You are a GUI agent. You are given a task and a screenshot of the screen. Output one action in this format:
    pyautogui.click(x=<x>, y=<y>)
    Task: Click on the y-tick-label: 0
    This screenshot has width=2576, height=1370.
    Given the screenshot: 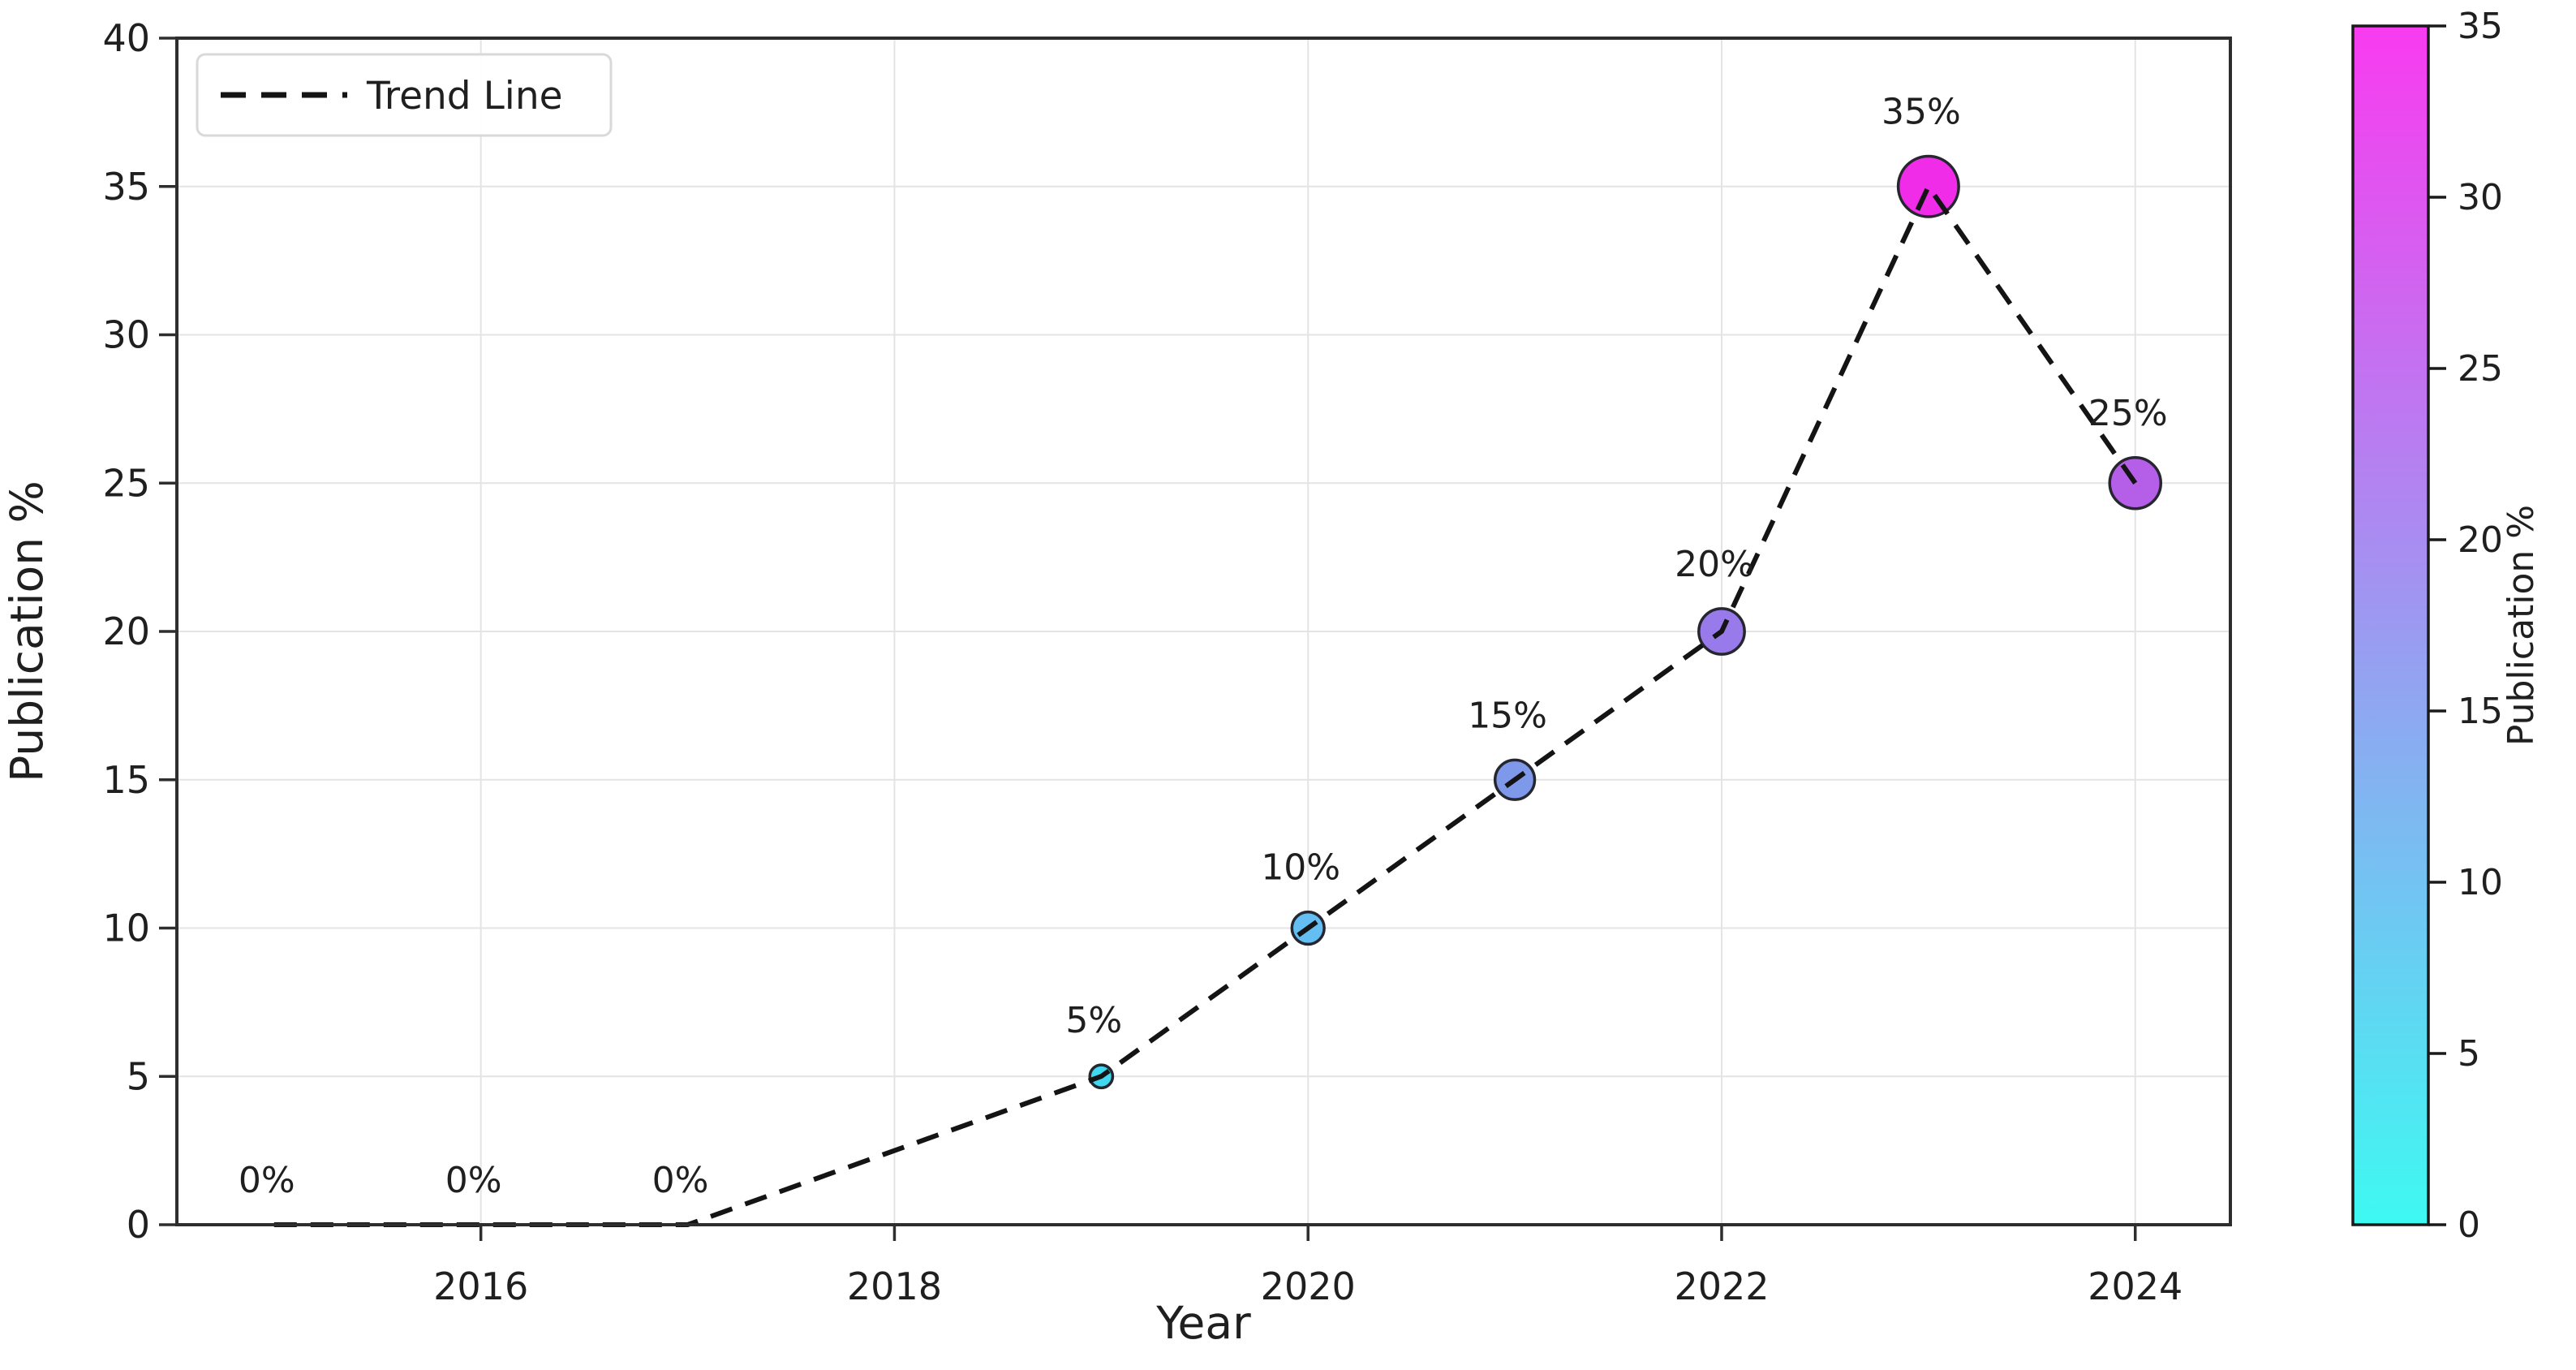 What is the action you would take?
    pyautogui.click(x=138, y=1225)
    